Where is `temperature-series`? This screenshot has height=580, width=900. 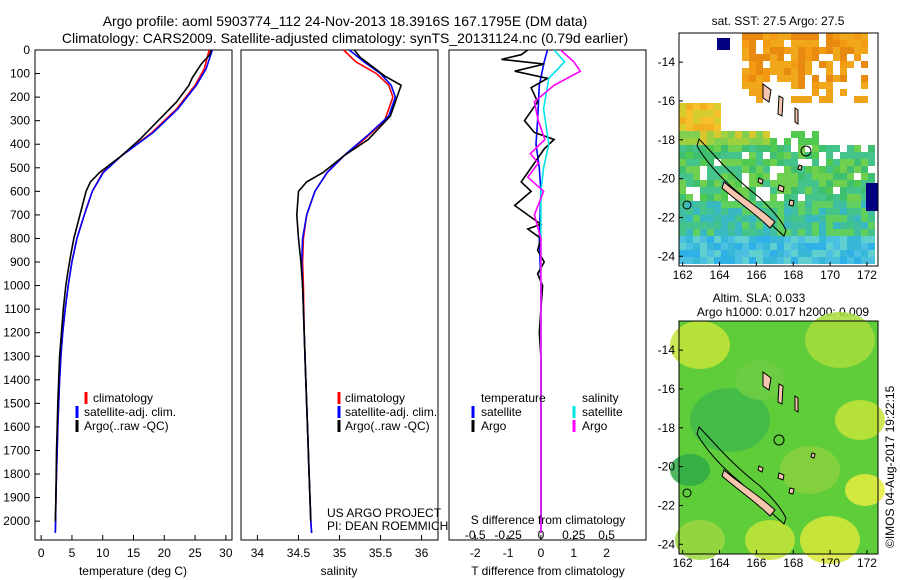
temperature-series is located at coordinates (134, 291).